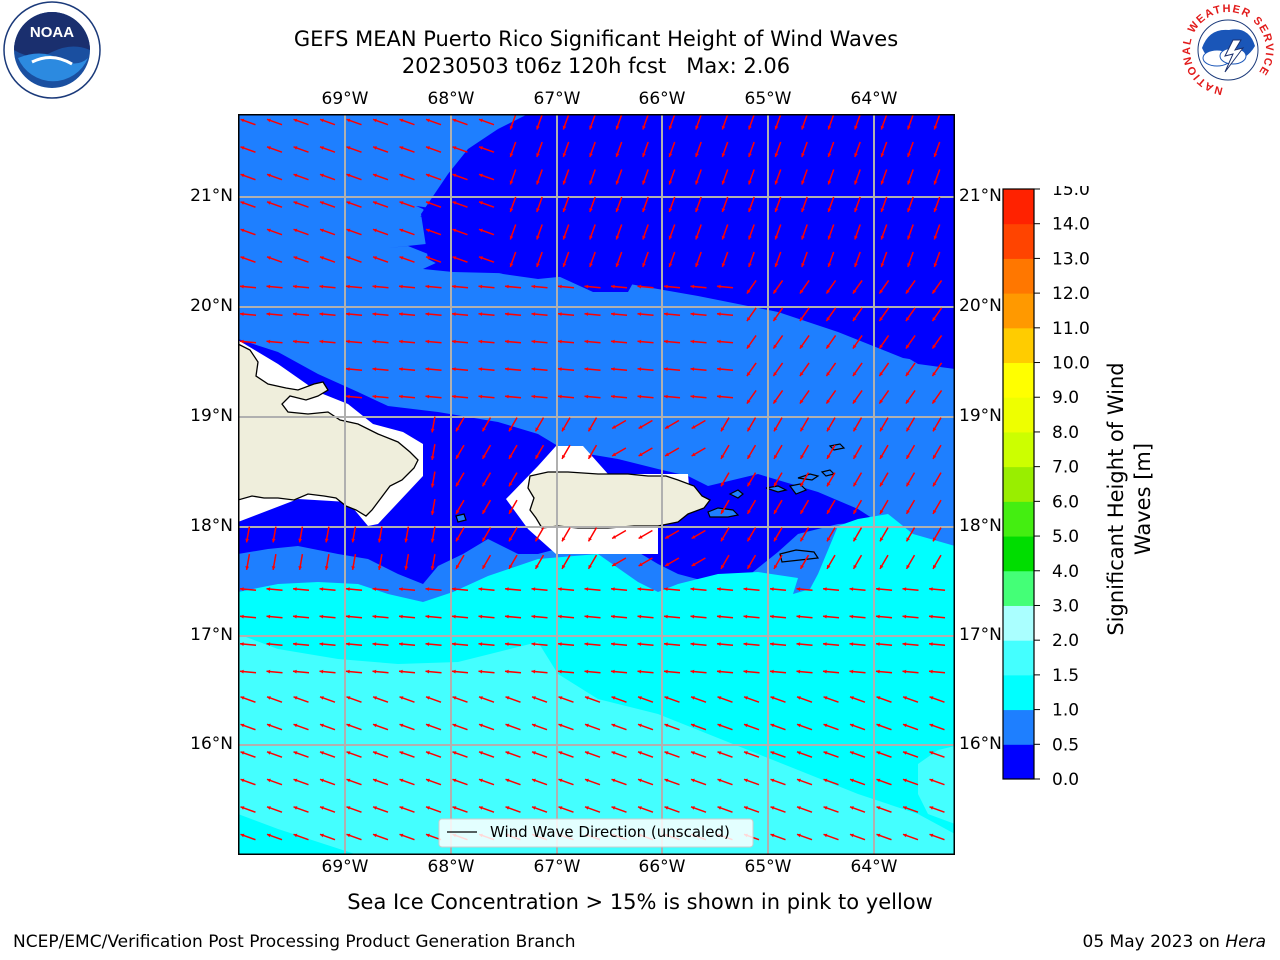  Describe the element at coordinates (52, 32) in the screenshot. I see `noaa-logo-text: NOAA` at that location.